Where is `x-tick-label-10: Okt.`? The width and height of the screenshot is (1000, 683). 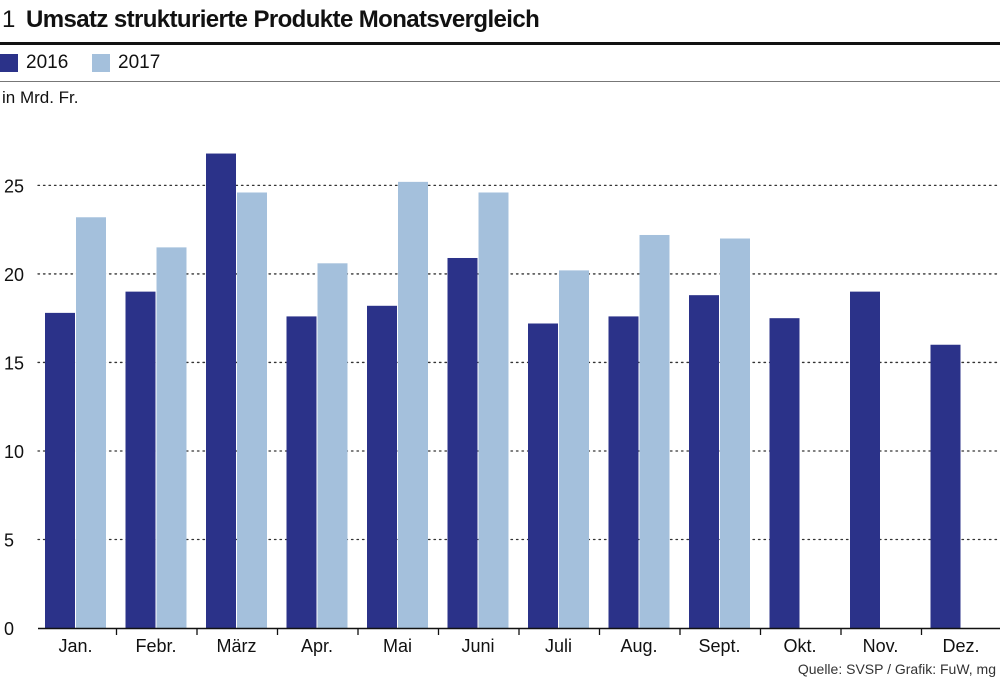
x-tick-label-10: Okt. is located at coordinates (799, 646).